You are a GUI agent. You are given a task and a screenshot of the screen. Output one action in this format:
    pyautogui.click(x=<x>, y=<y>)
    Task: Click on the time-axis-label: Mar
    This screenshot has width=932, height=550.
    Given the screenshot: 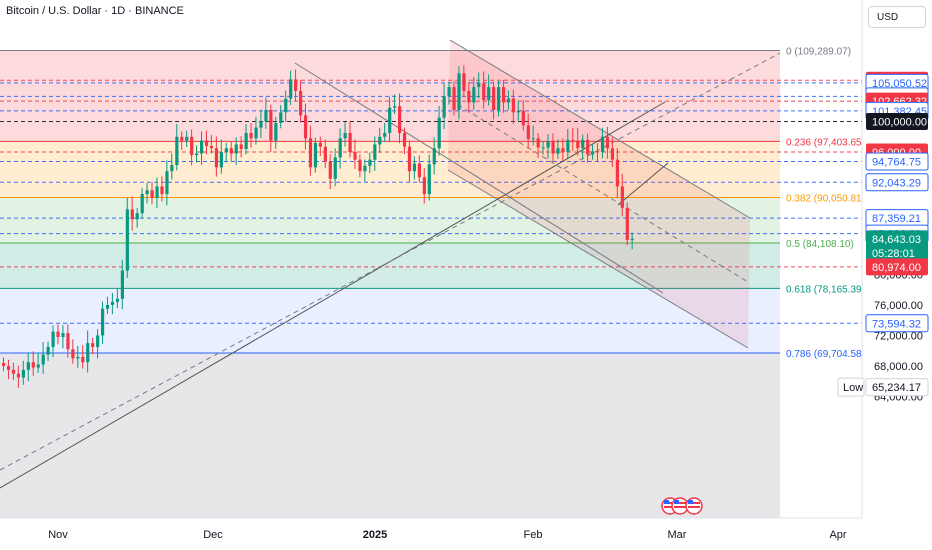 What is the action you would take?
    pyautogui.click(x=677, y=535)
    